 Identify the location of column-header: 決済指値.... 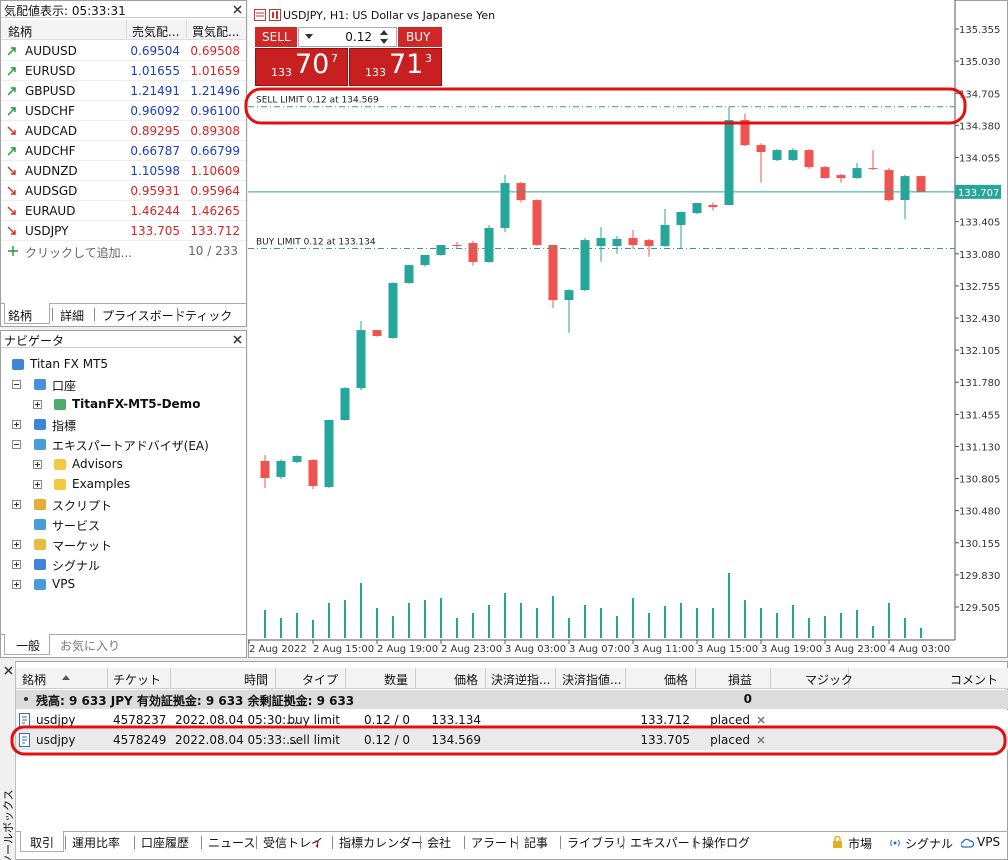
(592, 680).